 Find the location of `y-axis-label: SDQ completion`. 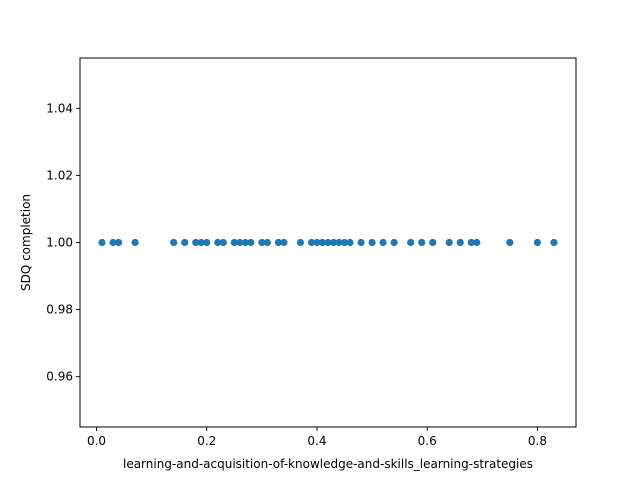

y-axis-label: SDQ completion is located at coordinates (26, 242).